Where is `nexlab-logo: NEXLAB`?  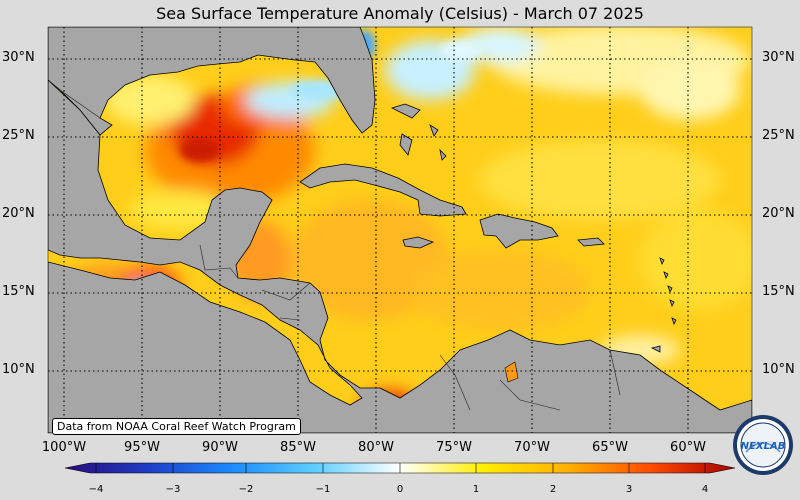 nexlab-logo: NEXLAB is located at coordinates (763, 445).